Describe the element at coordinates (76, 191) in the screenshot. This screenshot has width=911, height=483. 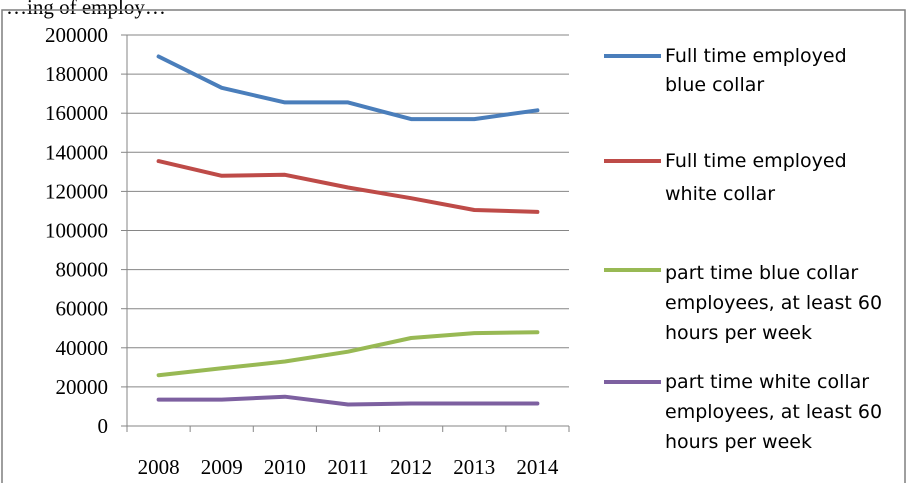
I see `y-tick-label: 120000` at that location.